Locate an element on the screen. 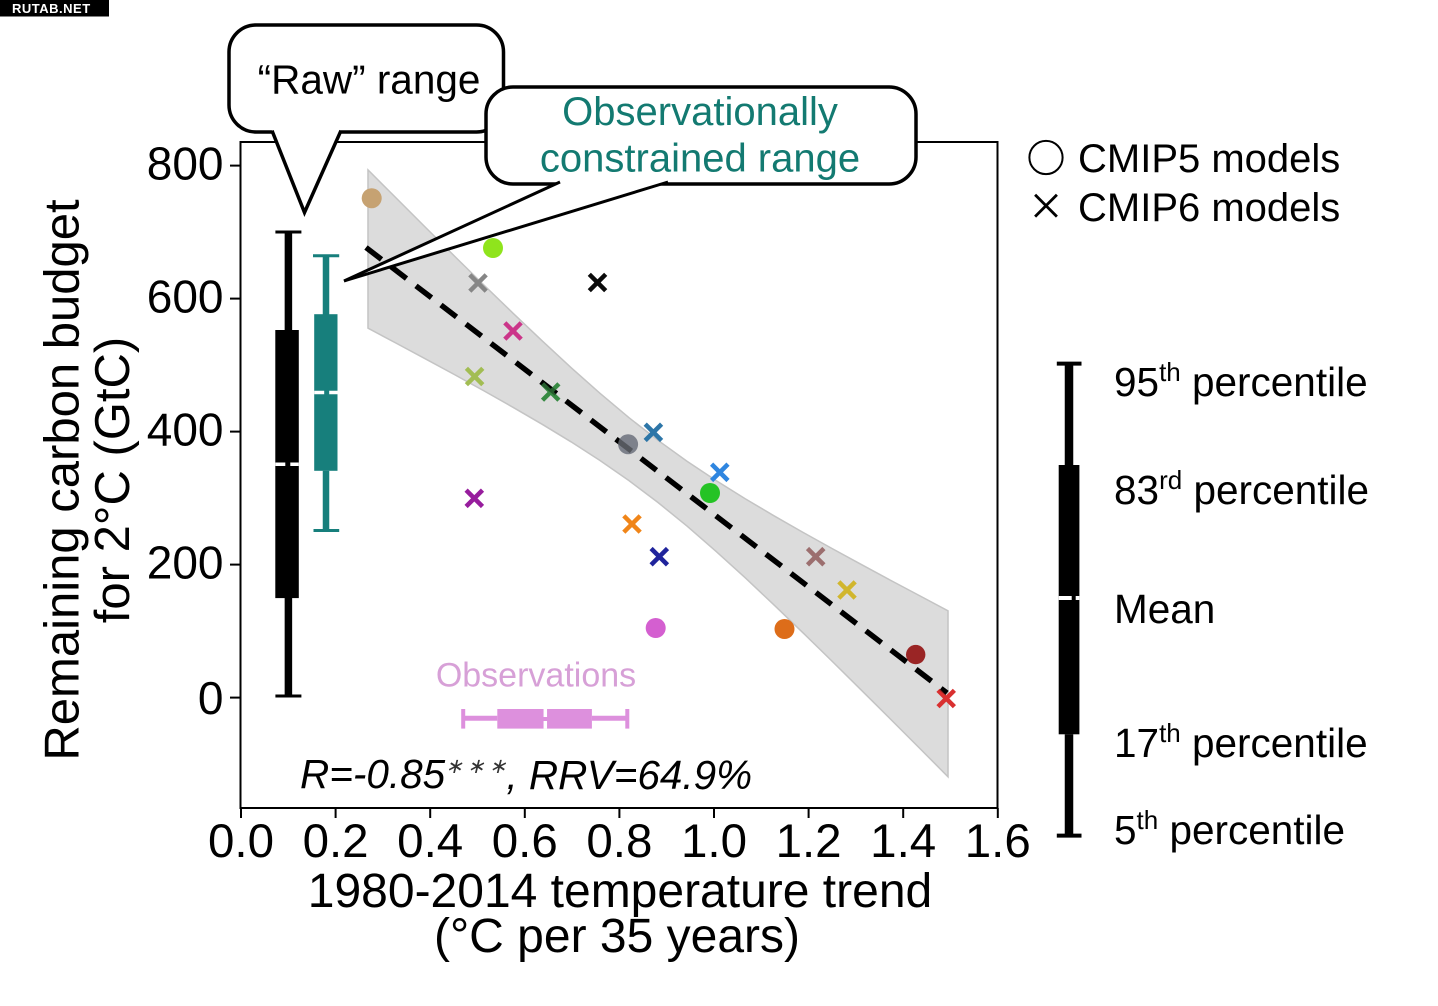 This screenshot has width=1438, height=1006. svg-text: 1980-2014 temperature trend is located at coordinates (620, 891).